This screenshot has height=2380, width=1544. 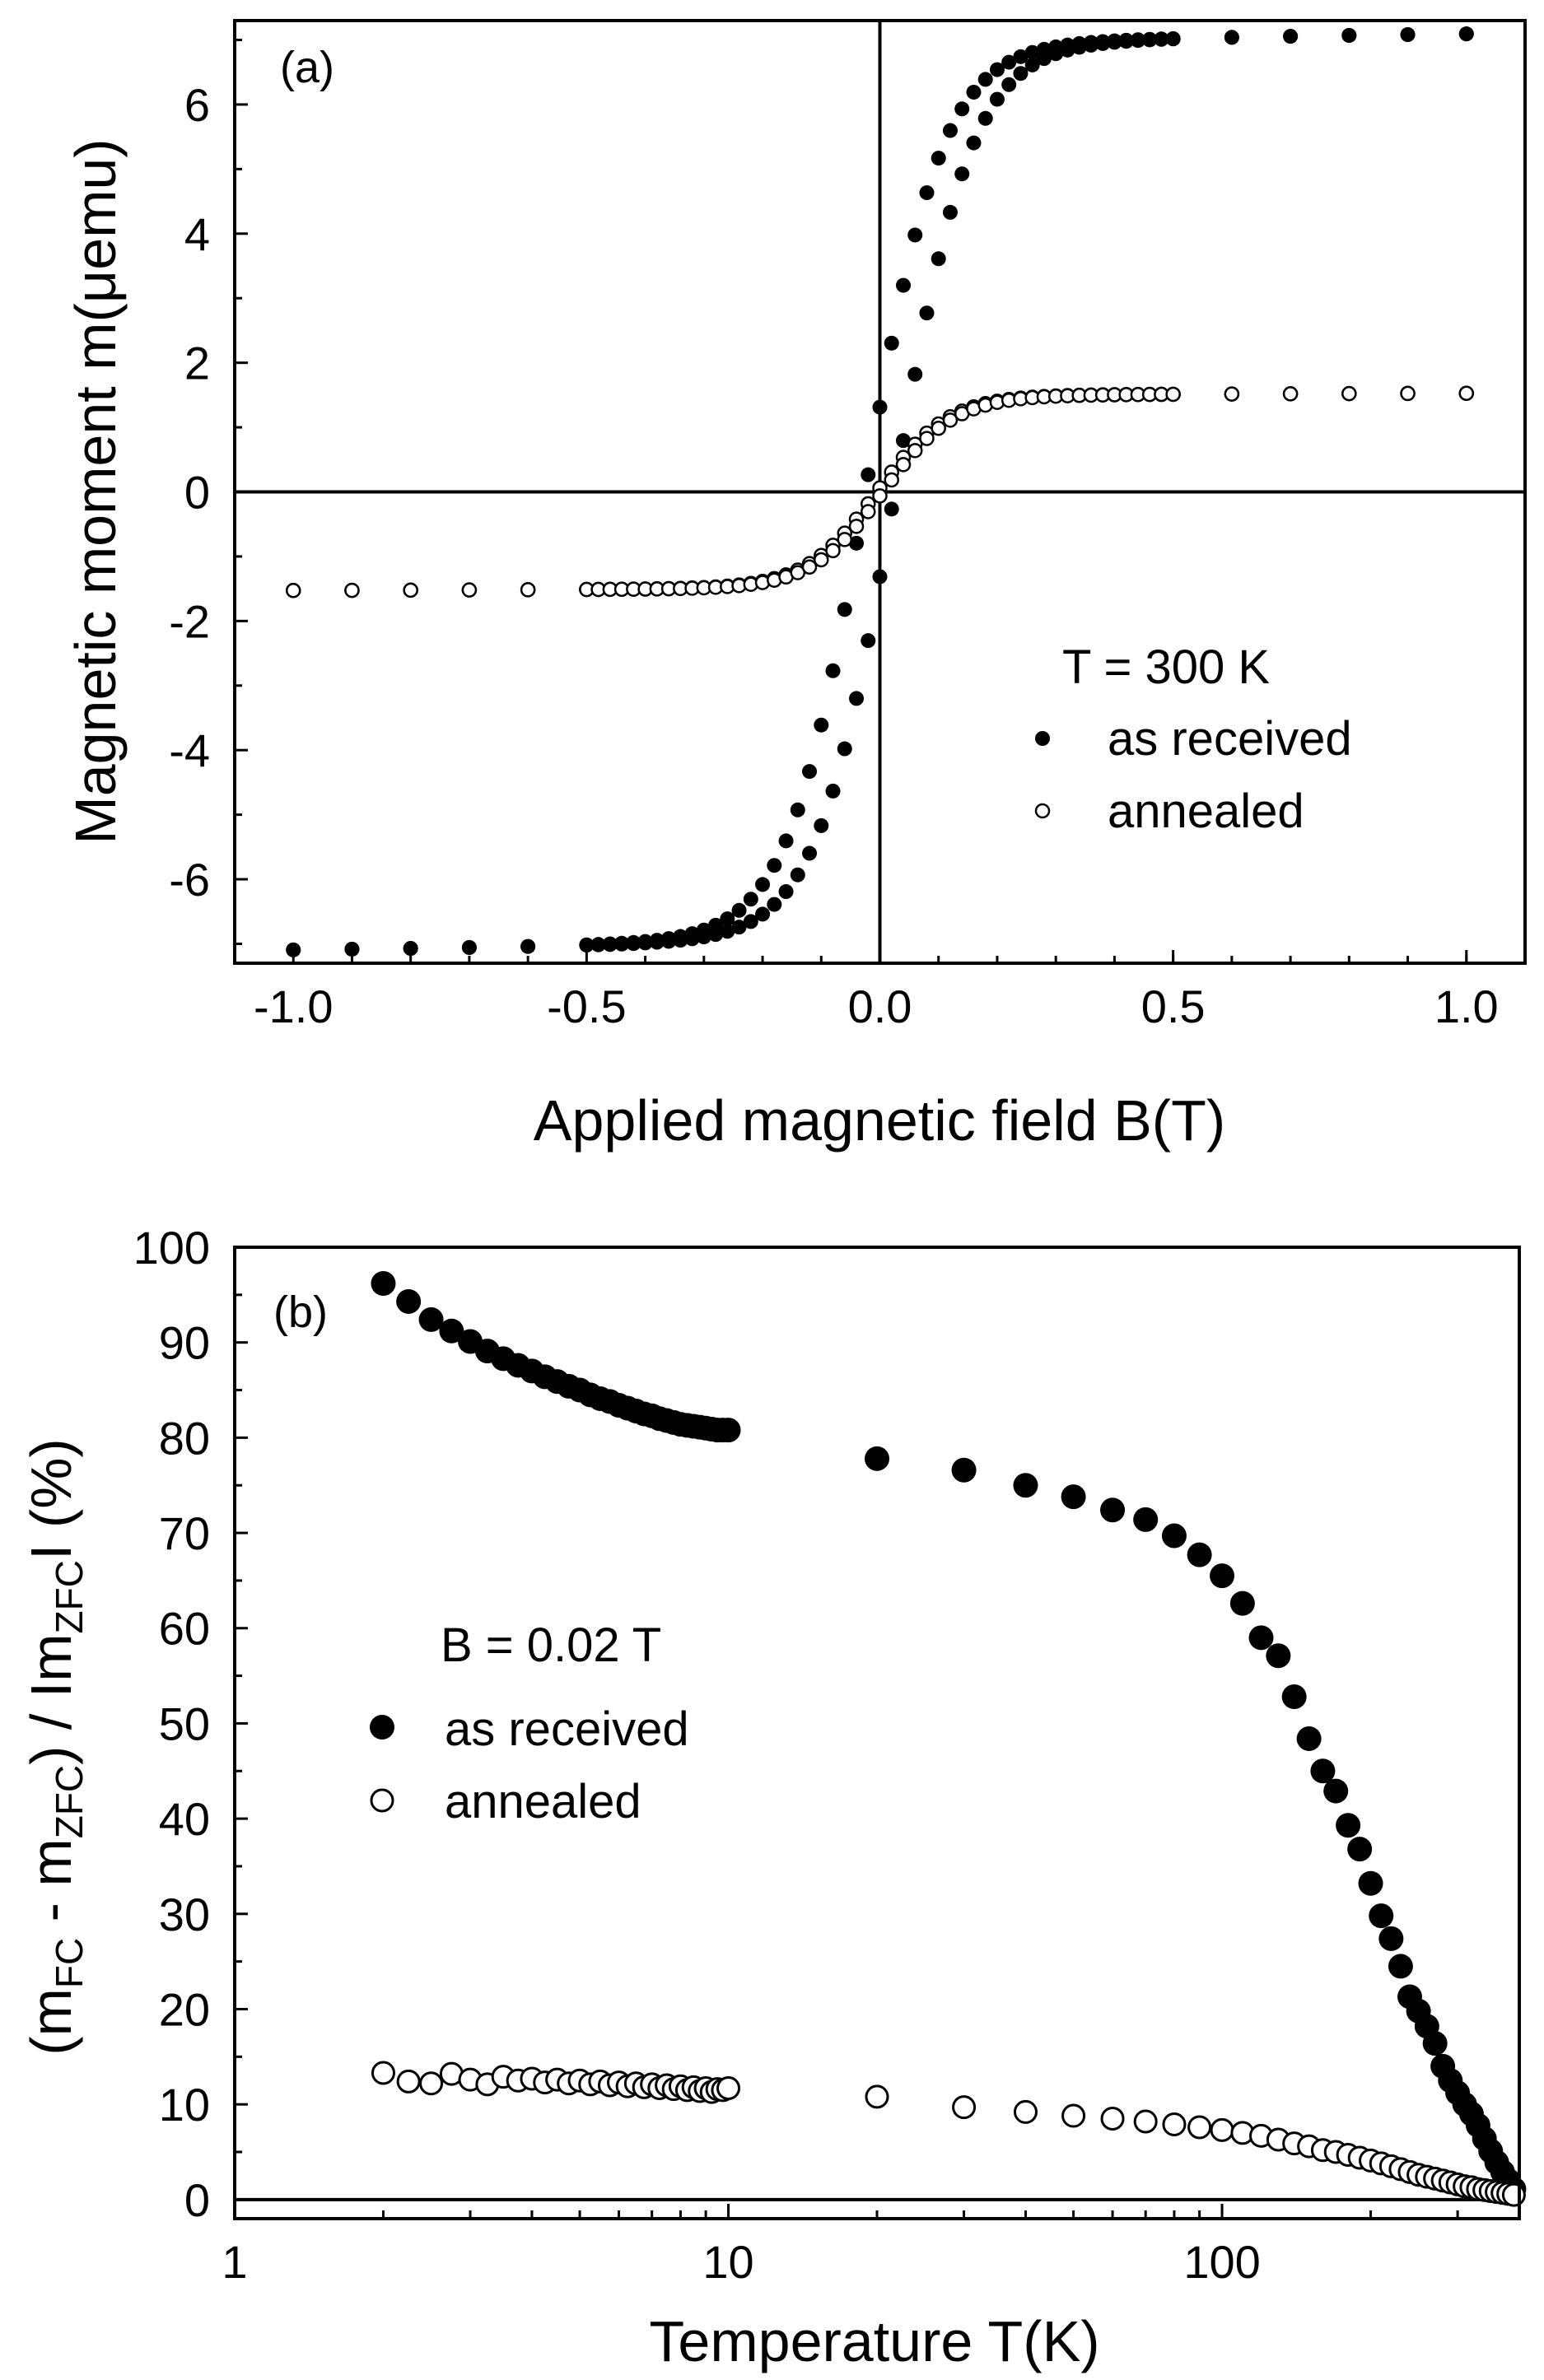 I want to click on panel-a-series-annealed, so click(x=880, y=491).